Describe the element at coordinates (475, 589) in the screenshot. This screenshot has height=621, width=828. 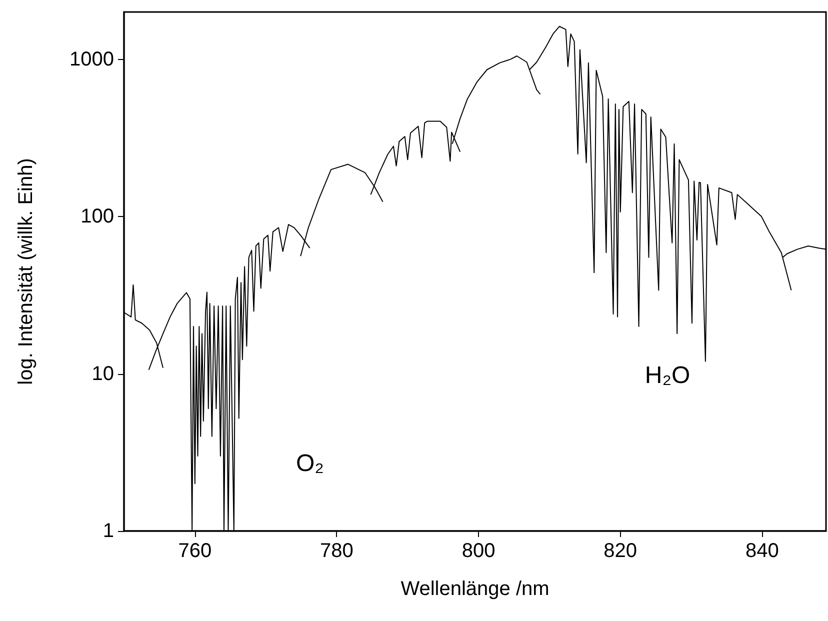
I see `x-axis-title: Wellenlänge /nm` at that location.